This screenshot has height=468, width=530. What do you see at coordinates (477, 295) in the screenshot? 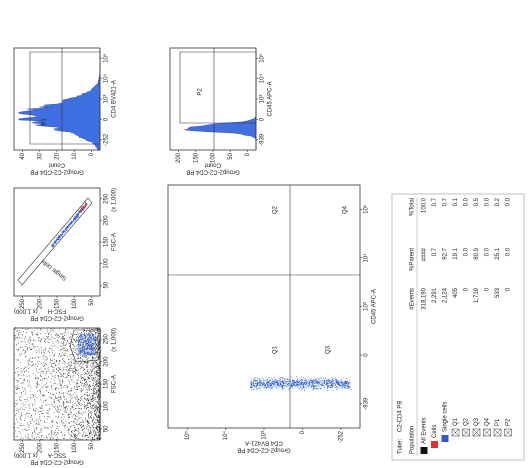
I see `table-cell: 1,719` at bounding box center [477, 295].